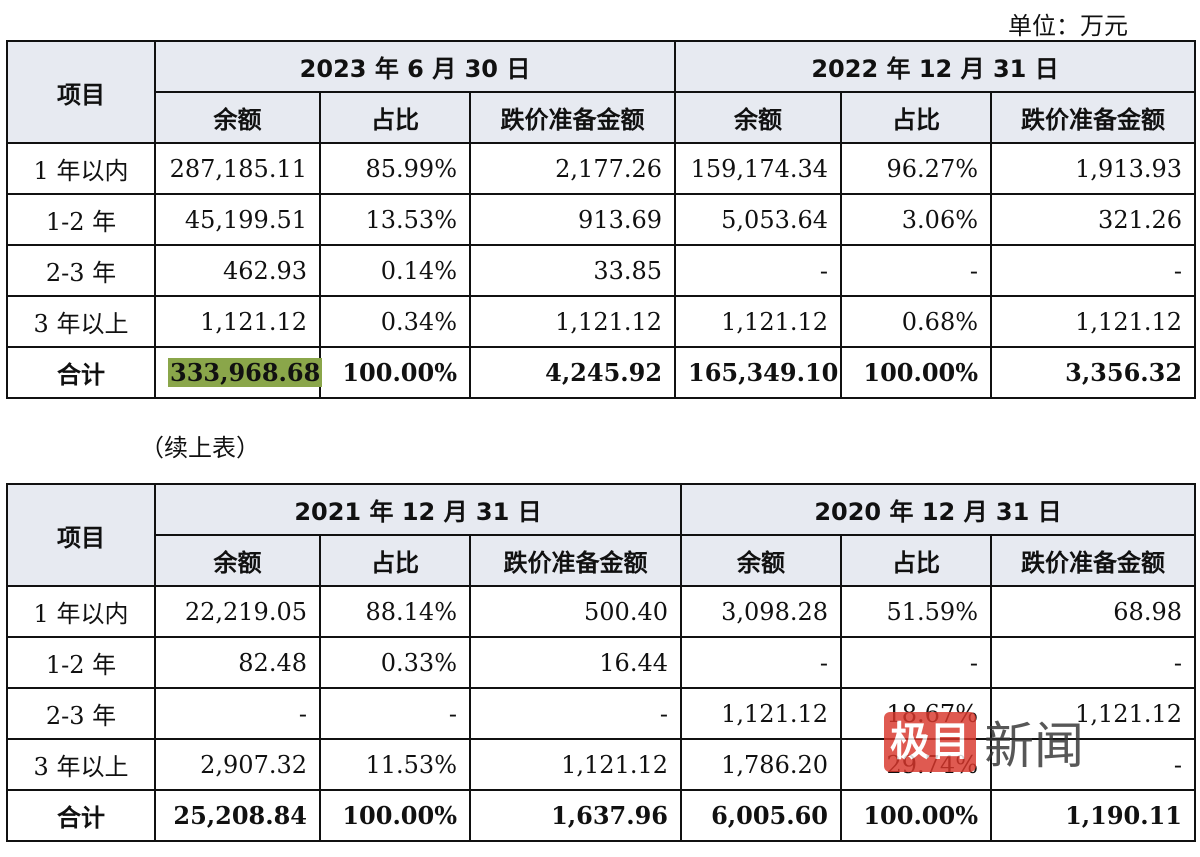 Image resolution: width=1200 pixels, height=857 pixels. Describe the element at coordinates (572, 372) in the screenshot. I see `cell: 4,245.92` at that location.